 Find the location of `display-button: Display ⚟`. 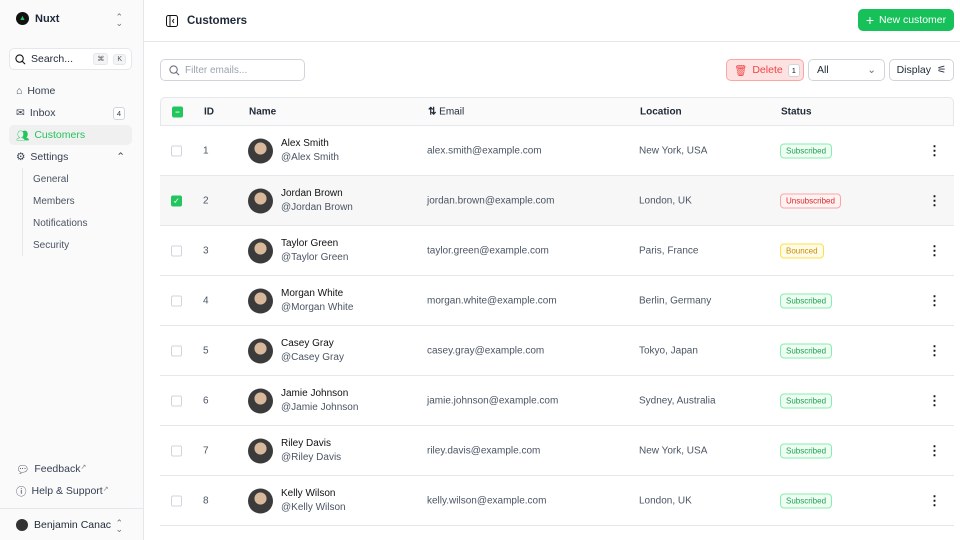

display-button: Display ⚟ is located at coordinates (921, 70).